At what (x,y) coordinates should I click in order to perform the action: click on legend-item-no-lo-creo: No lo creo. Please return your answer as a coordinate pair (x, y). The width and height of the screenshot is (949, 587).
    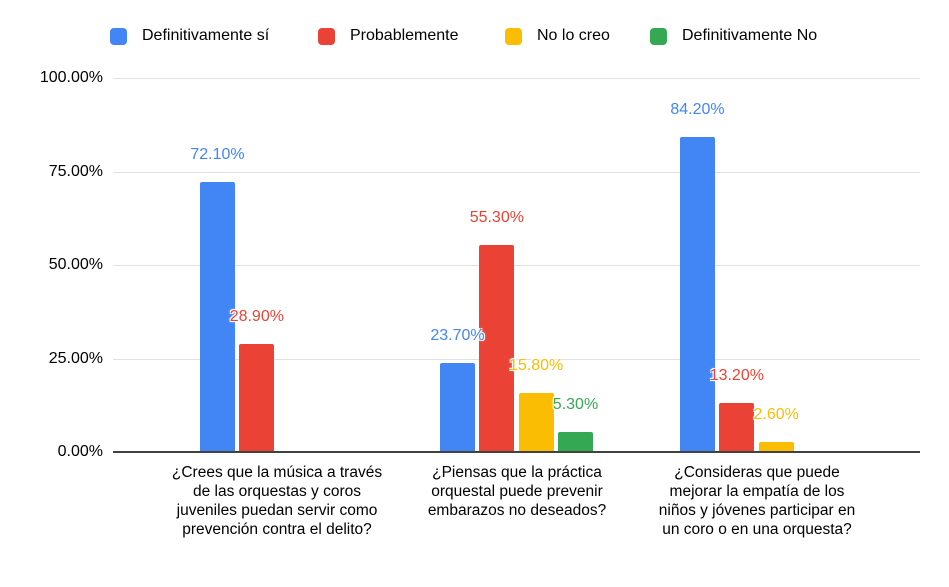
    Looking at the image, I should click on (557, 36).